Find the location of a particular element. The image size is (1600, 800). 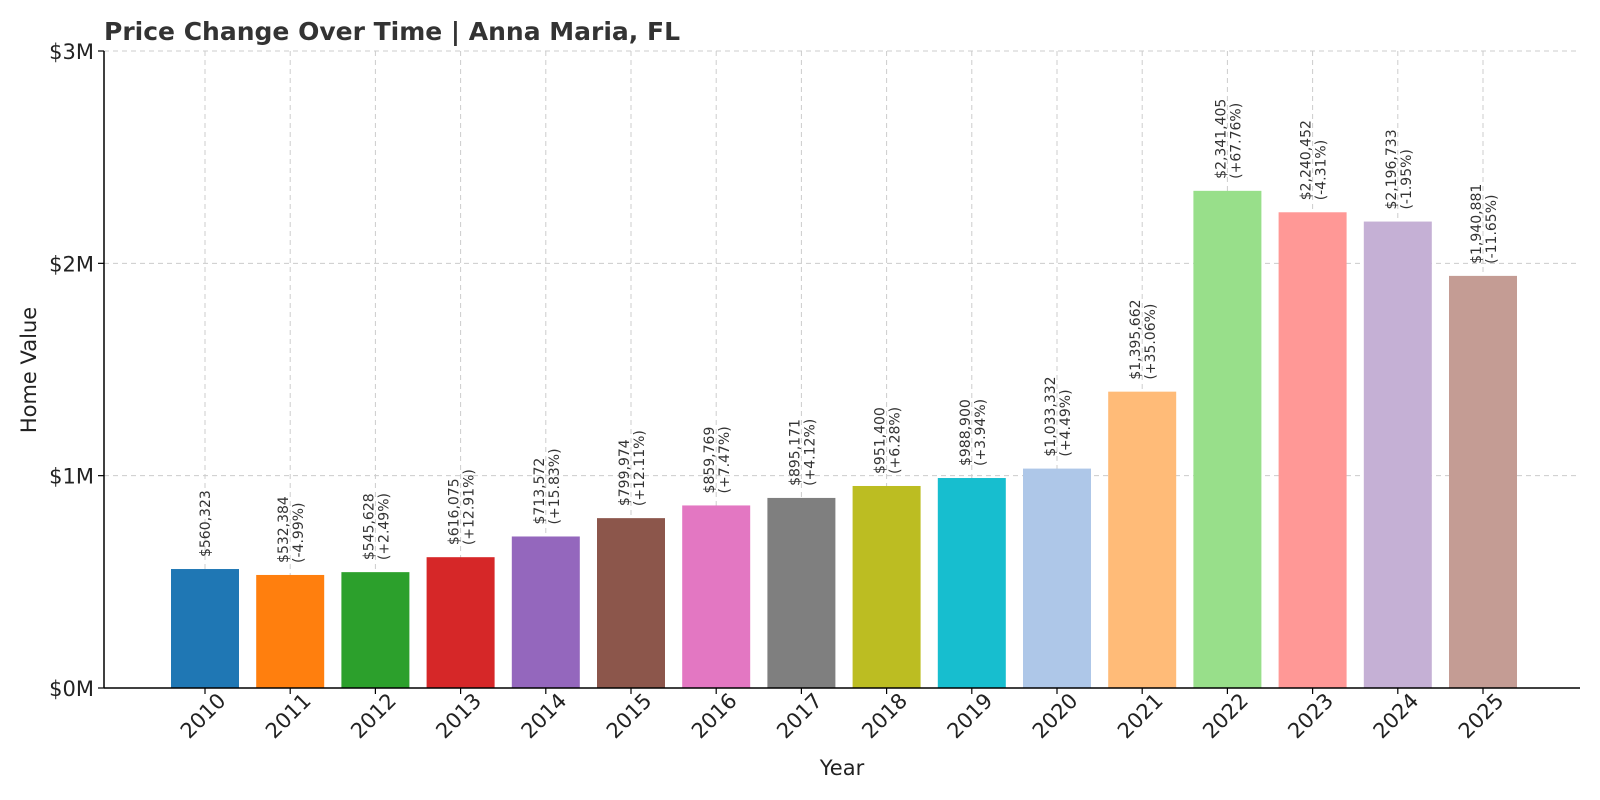

x-tick-label: 2013 is located at coordinates (458, 716).